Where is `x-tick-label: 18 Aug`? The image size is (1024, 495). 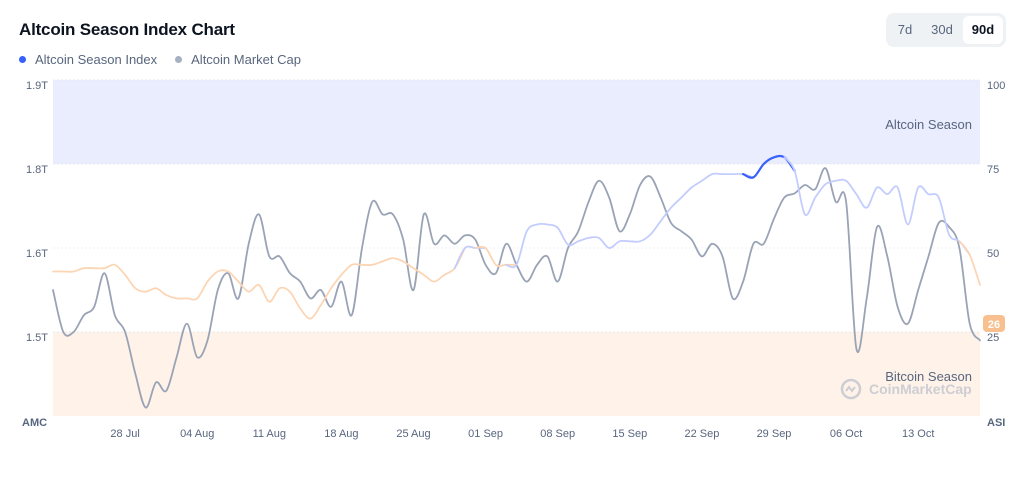 x-tick-label: 18 Aug is located at coordinates (341, 434).